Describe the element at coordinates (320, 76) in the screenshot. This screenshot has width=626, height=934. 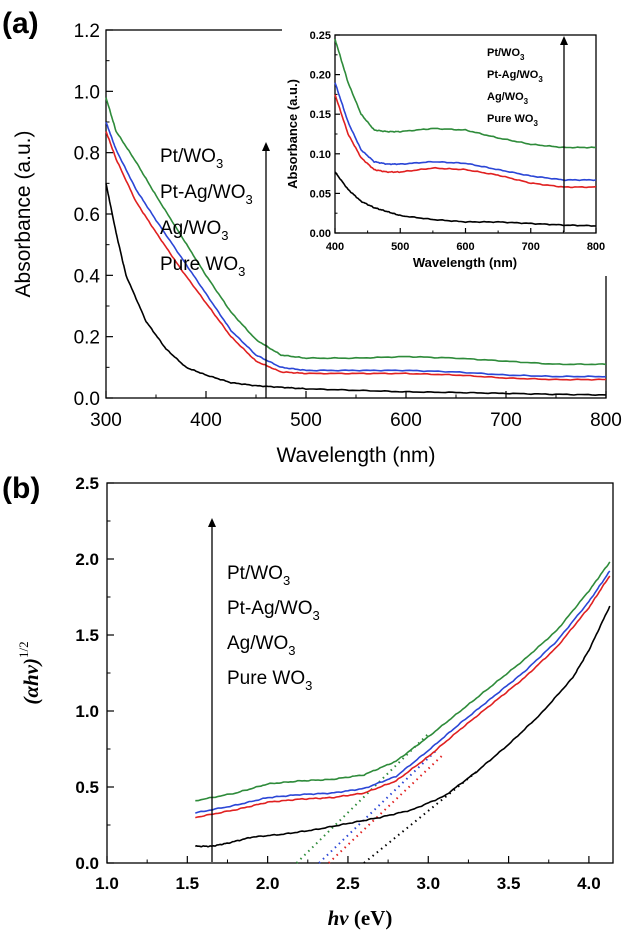
I see `y-tick-label: 0.20` at that location.